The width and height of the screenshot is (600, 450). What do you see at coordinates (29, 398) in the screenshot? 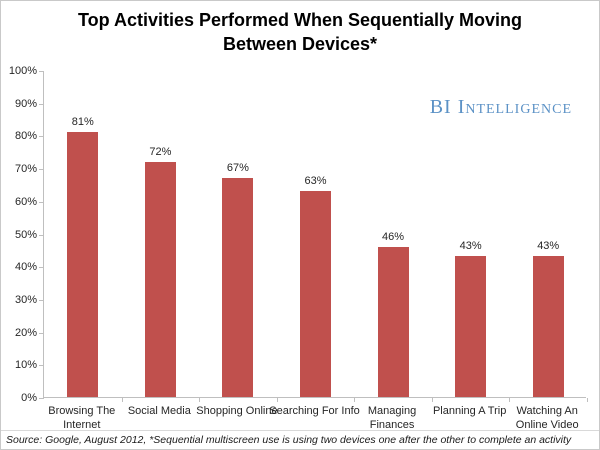
I see `y-tick-label-0: 0%` at bounding box center [29, 398].